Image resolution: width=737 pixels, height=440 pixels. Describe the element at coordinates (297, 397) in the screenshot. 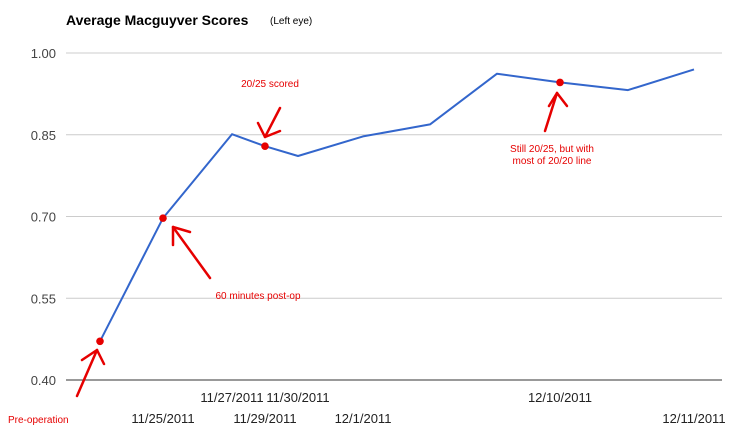

I see `x-tick-label: 11/30/2011` at that location.